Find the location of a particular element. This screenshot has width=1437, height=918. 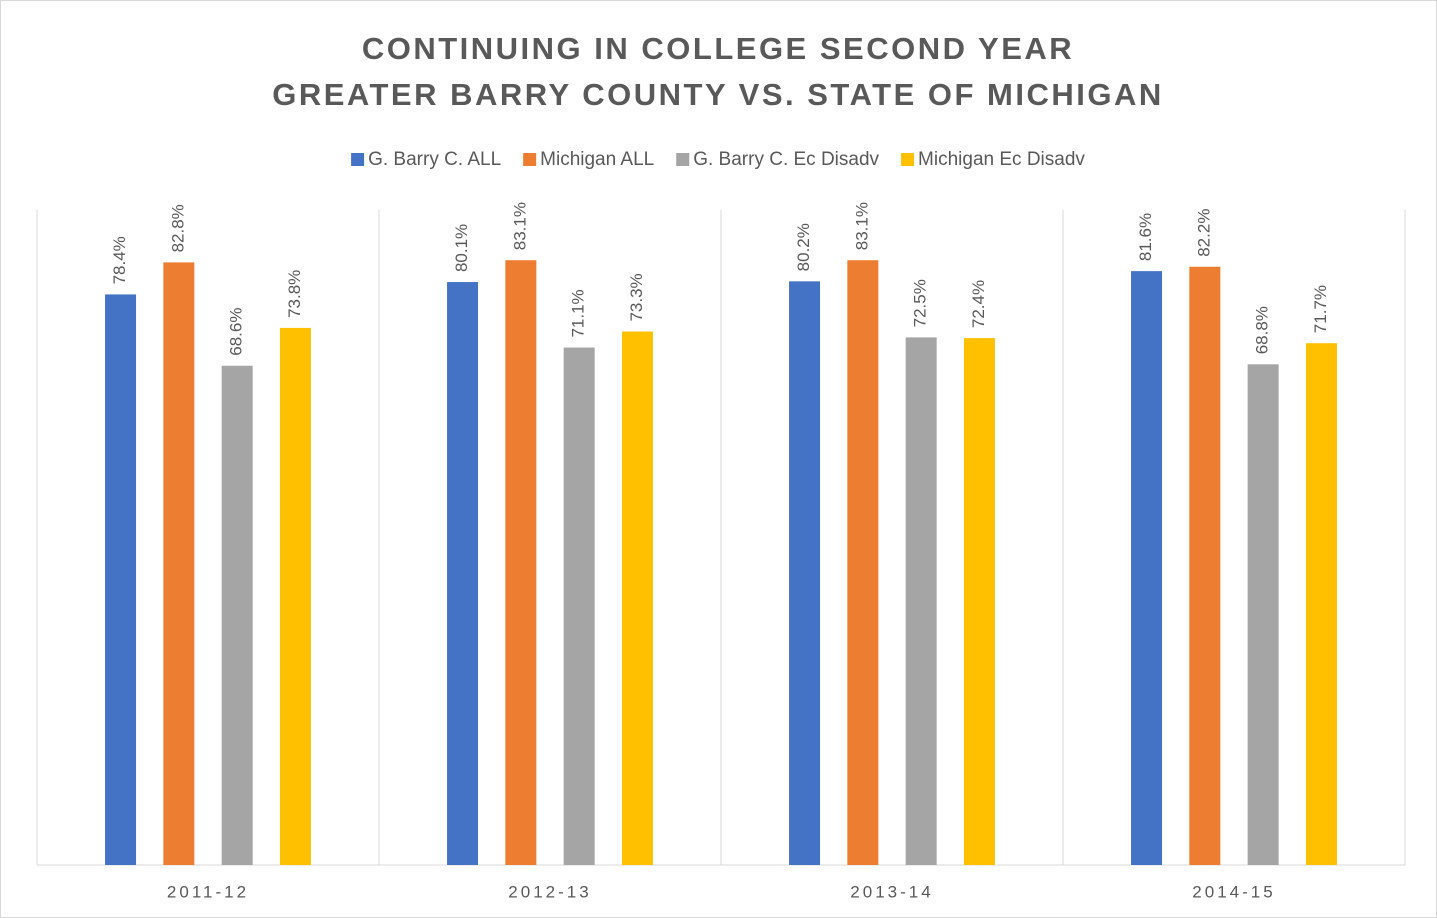

legend-label: Michigan ALL is located at coordinates (597, 159).